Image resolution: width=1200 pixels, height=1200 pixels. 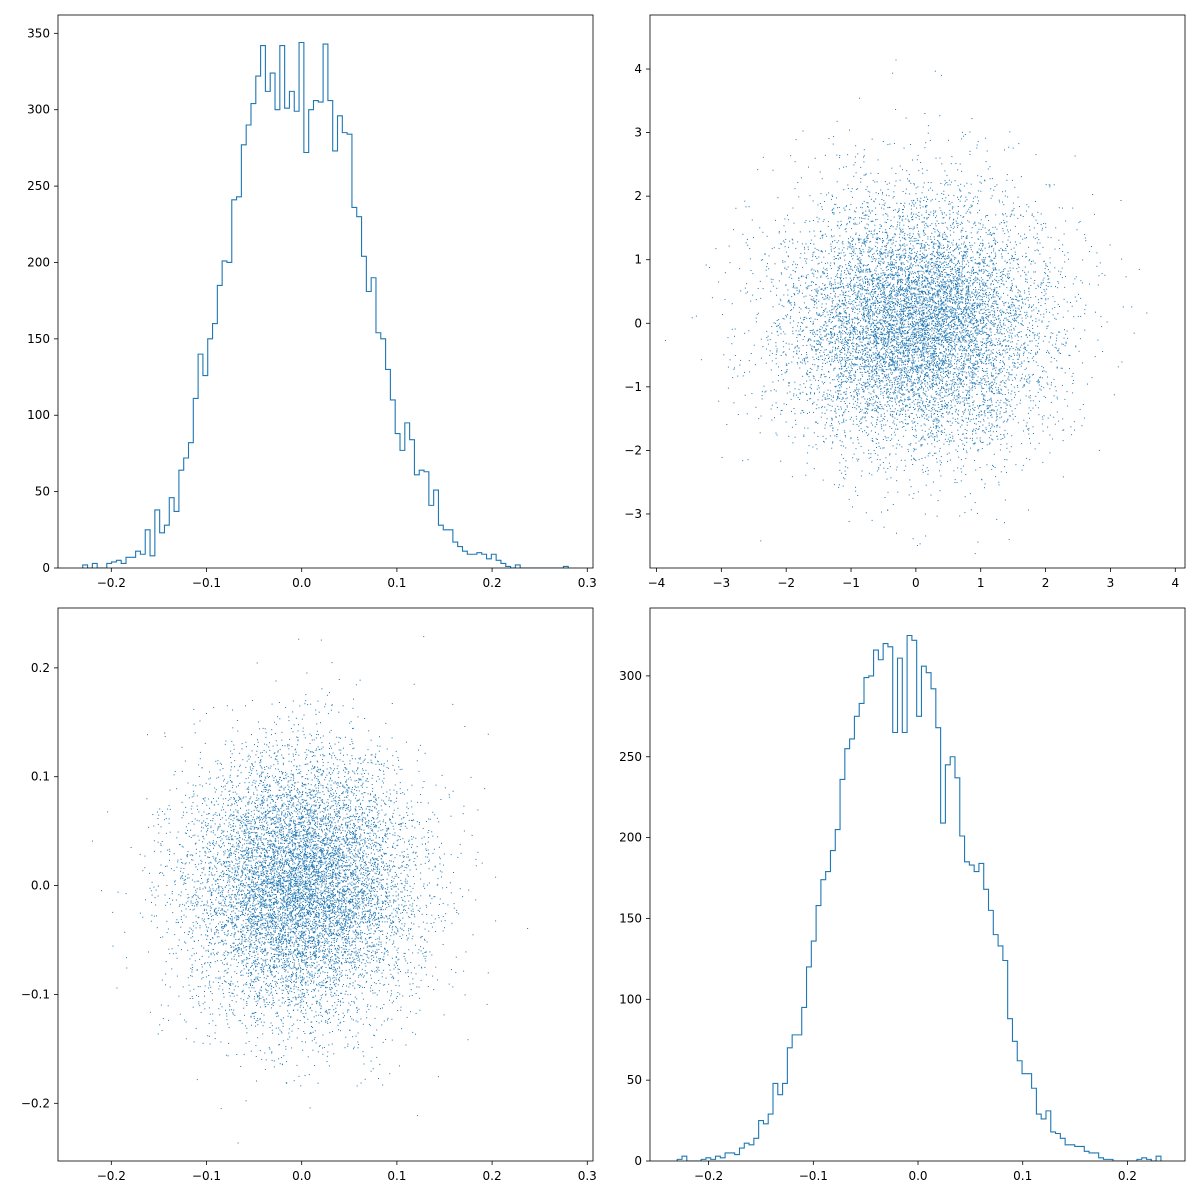 I want to click on x-tick-label: 0.1, so click(x=396, y=583).